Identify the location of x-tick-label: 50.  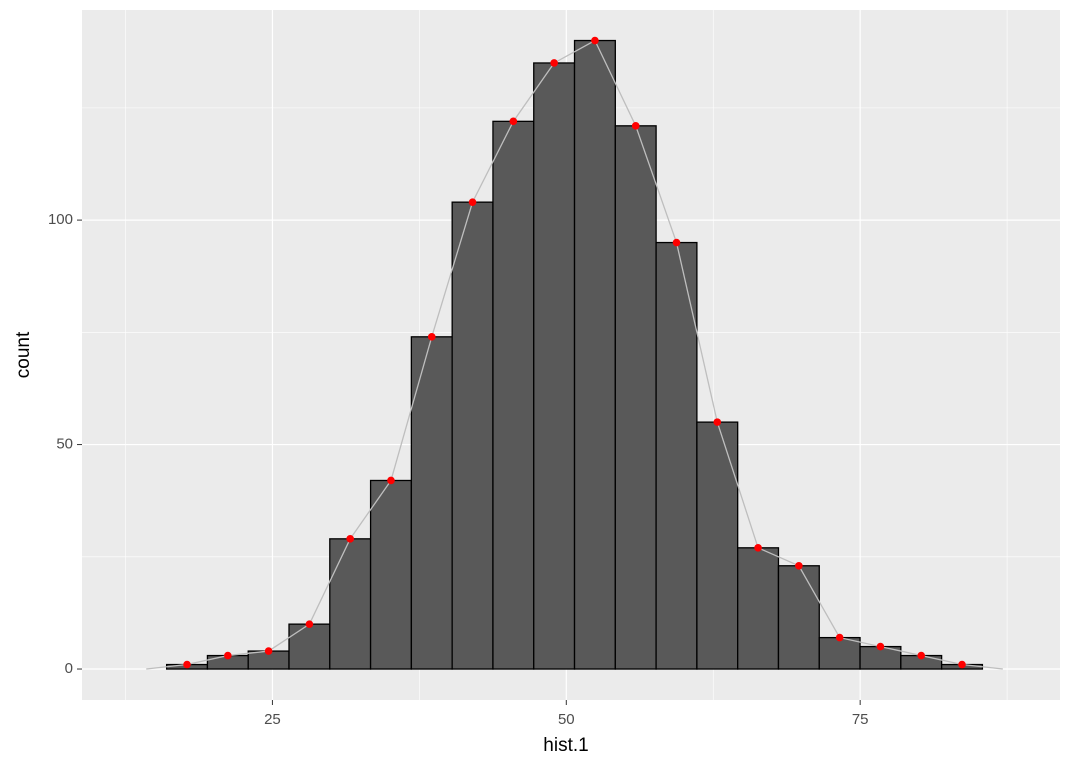
(566, 719).